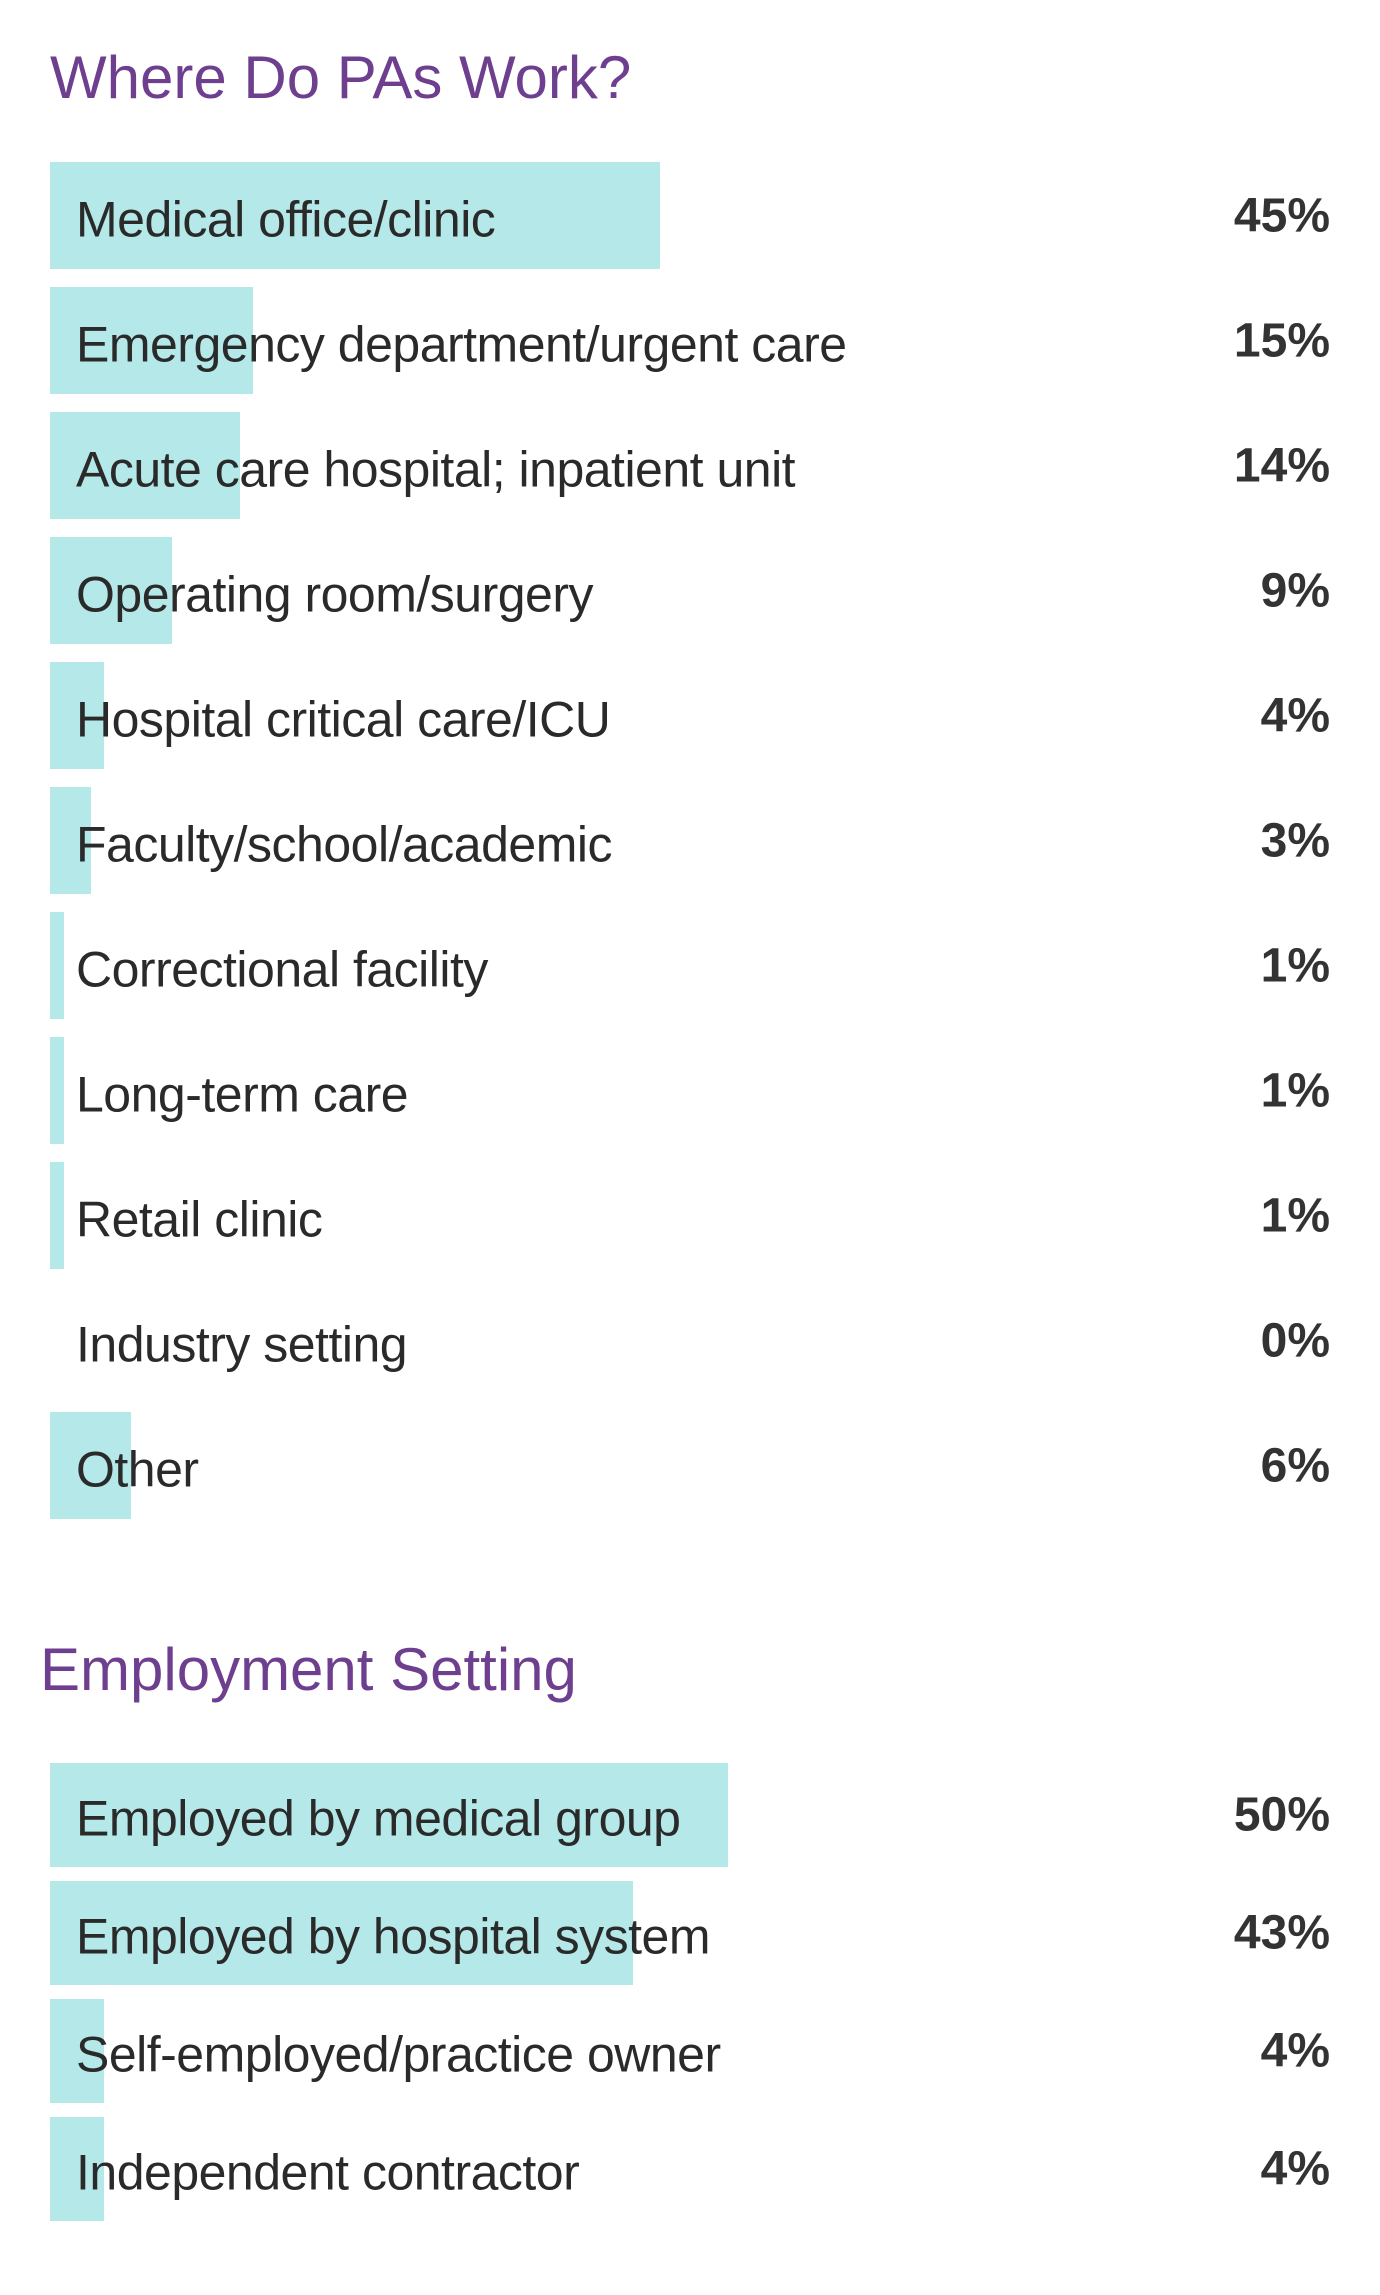 The width and height of the screenshot is (1380, 2295). What do you see at coordinates (199, 1218) in the screenshot?
I see `bar-category-label: Retail clinic` at bounding box center [199, 1218].